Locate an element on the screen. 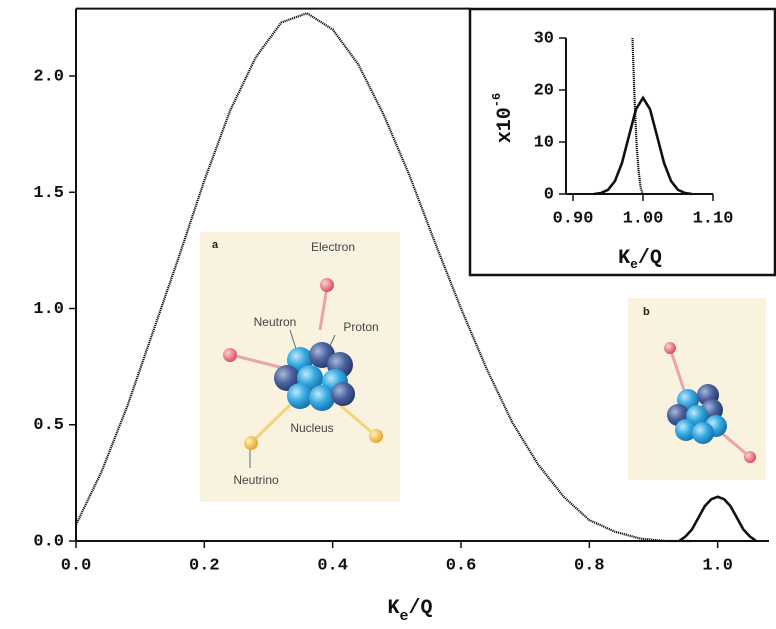 The image size is (776, 629). part-label: Nucleus is located at coordinates (311, 428).